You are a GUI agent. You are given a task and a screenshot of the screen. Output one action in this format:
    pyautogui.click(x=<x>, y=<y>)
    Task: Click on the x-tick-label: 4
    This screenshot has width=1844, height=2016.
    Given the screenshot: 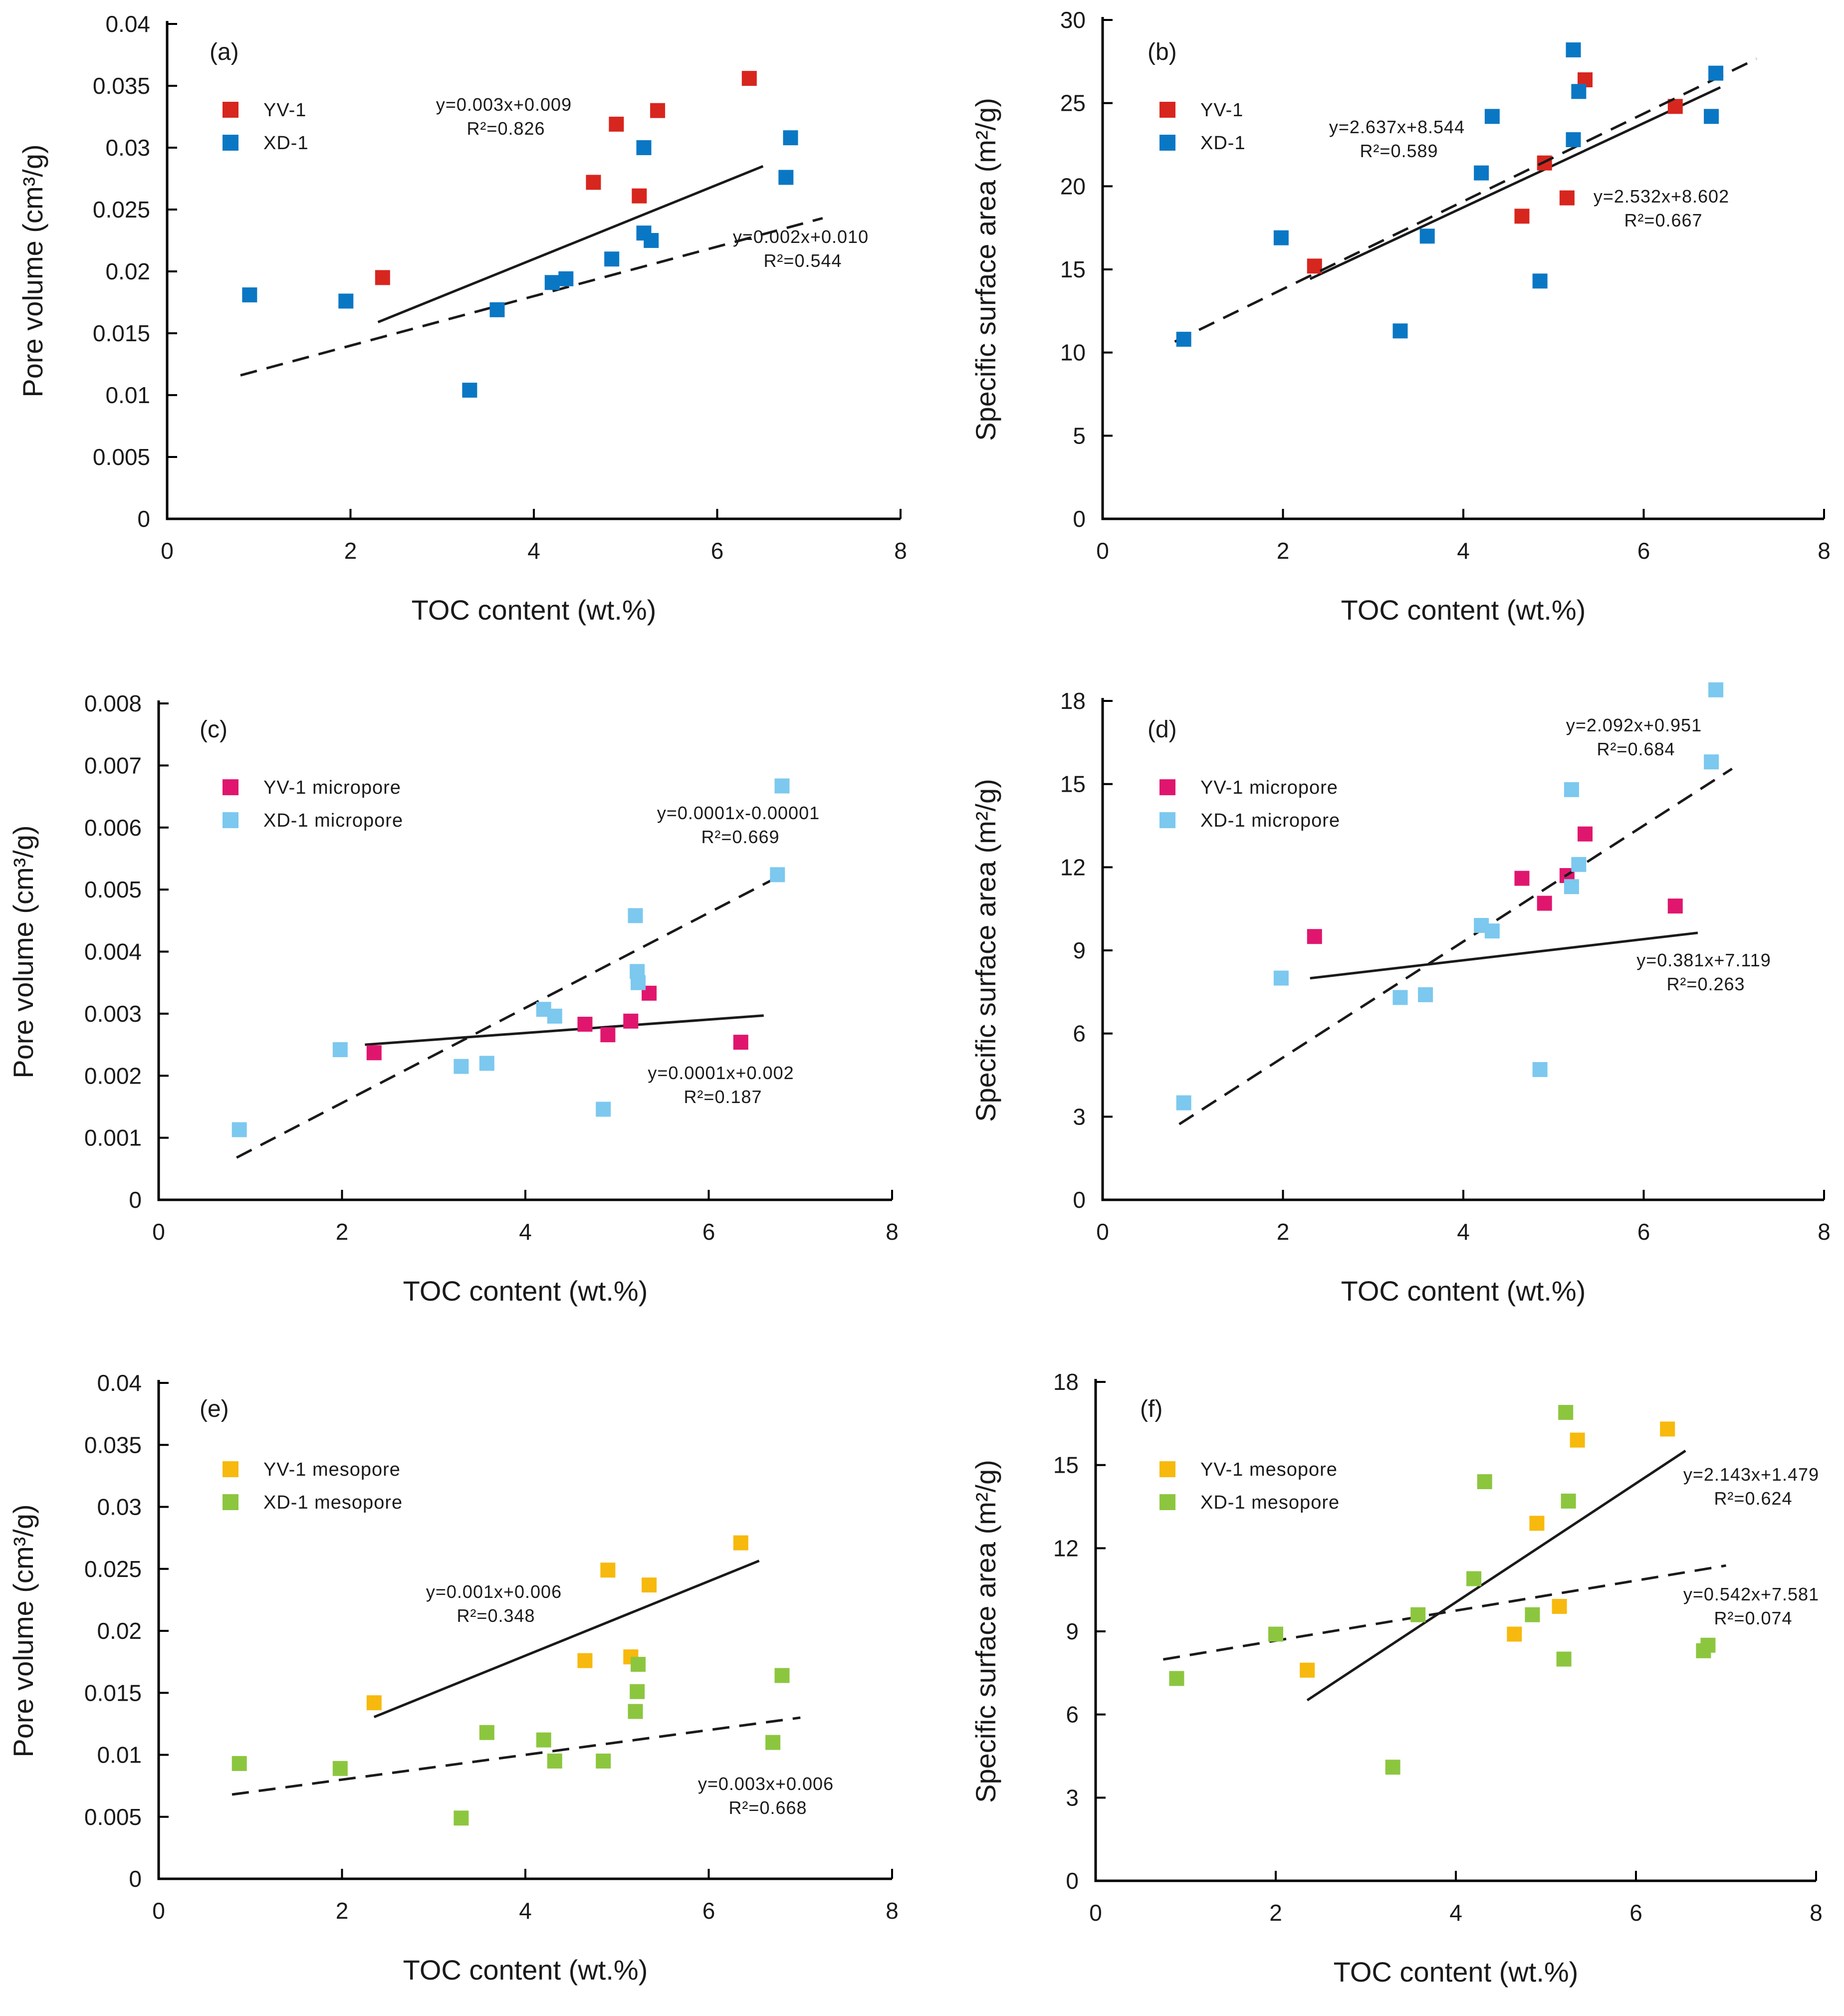 What is the action you would take?
    pyautogui.click(x=533, y=551)
    